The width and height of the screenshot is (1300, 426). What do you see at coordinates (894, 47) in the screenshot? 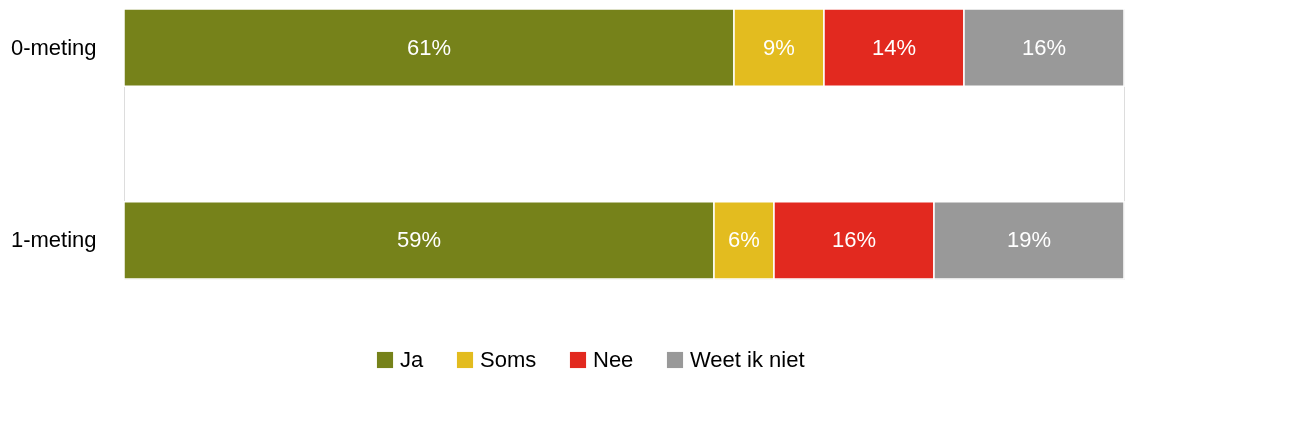
I see `data-label: 14%` at bounding box center [894, 47].